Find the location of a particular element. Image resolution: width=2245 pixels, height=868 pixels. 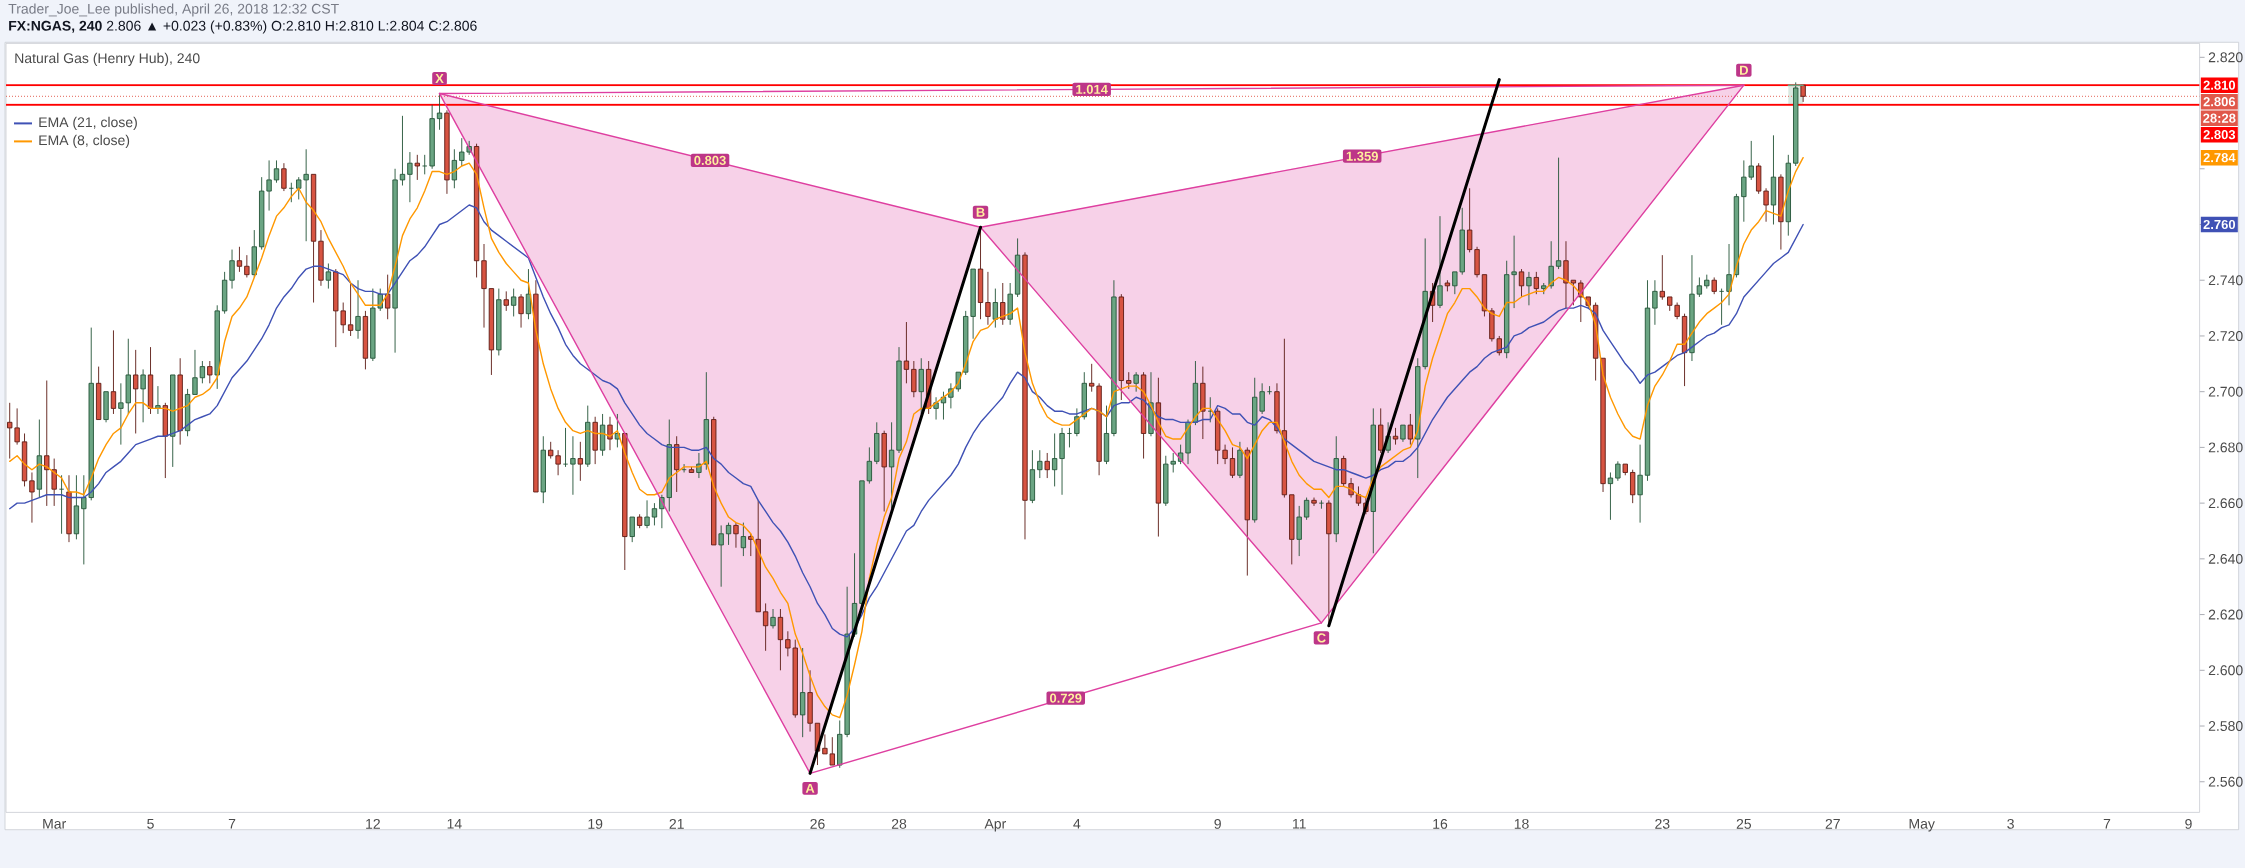

legend-label: EMA (8, close) is located at coordinates (84, 141).